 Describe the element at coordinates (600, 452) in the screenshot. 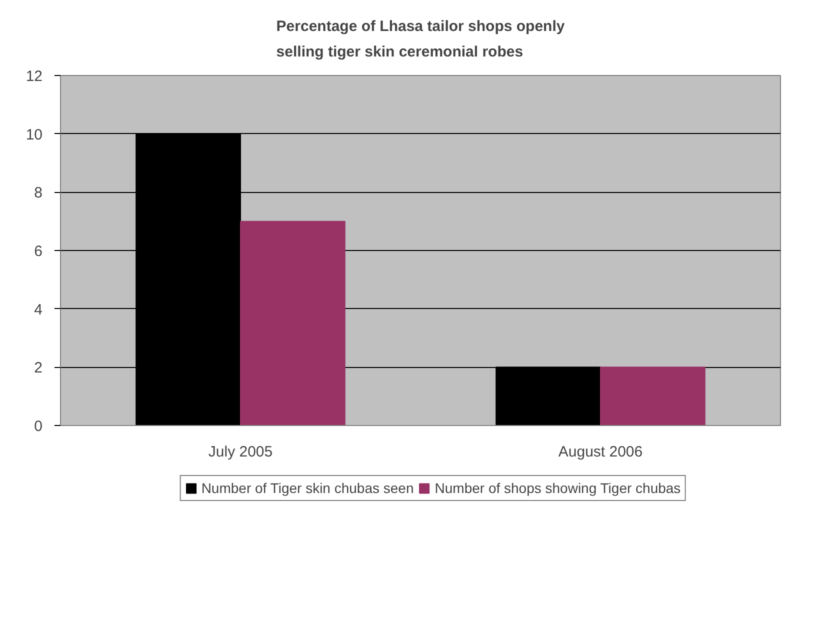

I see `x-tick-label: August 2006` at that location.